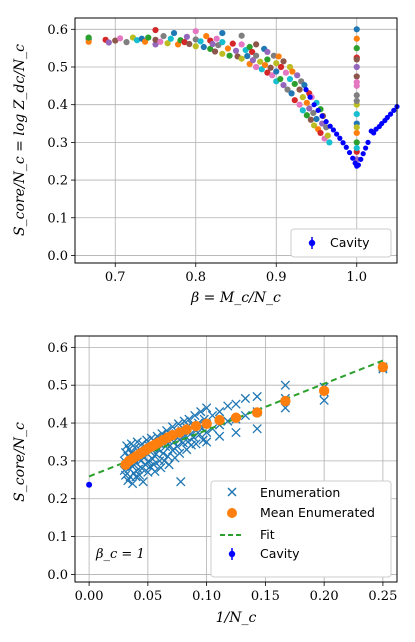  What do you see at coordinates (57, 348) in the screenshot?
I see `bot-y-tick-label: 0.6` at bounding box center [57, 348].